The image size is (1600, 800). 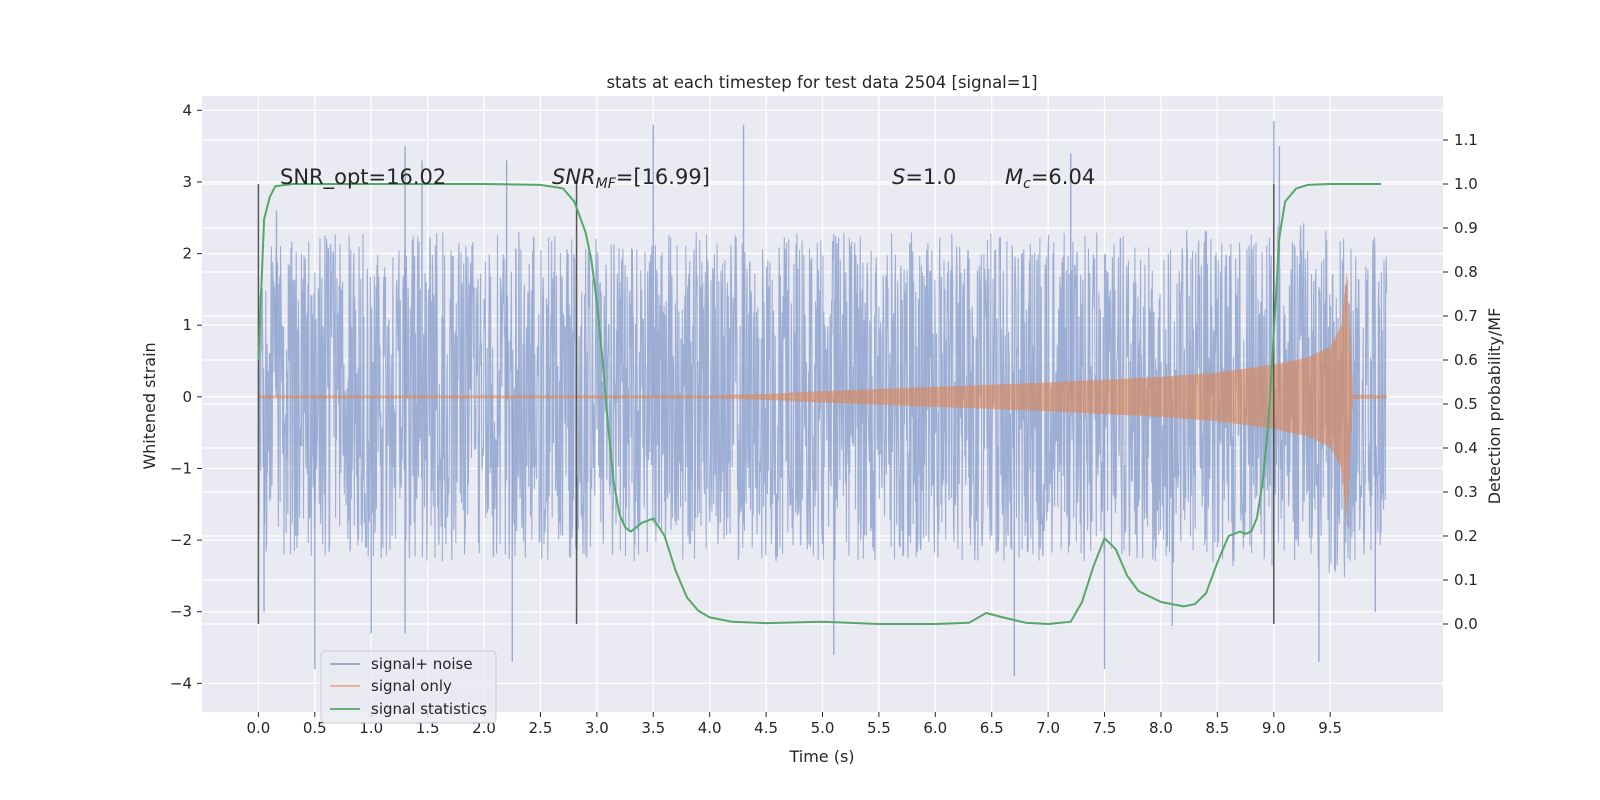 What do you see at coordinates (181, 683) in the screenshot?
I see `y-tick-label: −4` at bounding box center [181, 683].